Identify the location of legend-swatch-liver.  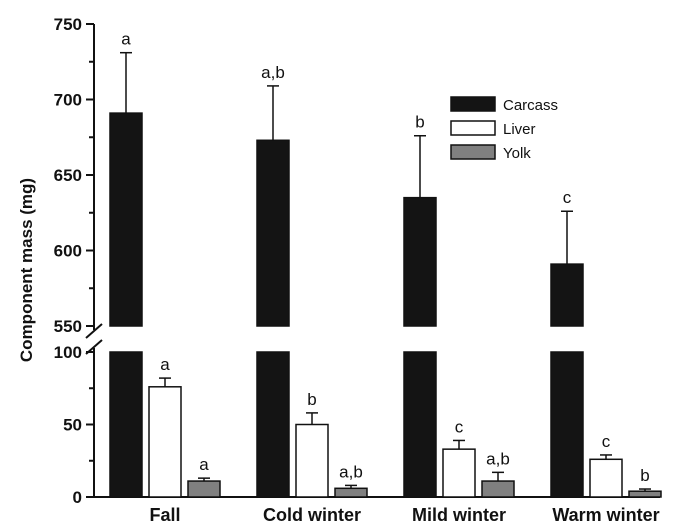
(473, 128).